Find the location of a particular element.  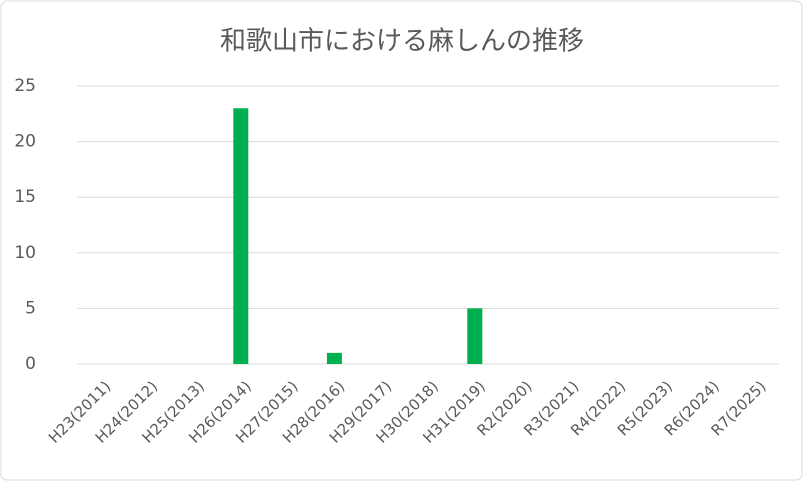

y-tick-label: 15 is located at coordinates (25, 197).